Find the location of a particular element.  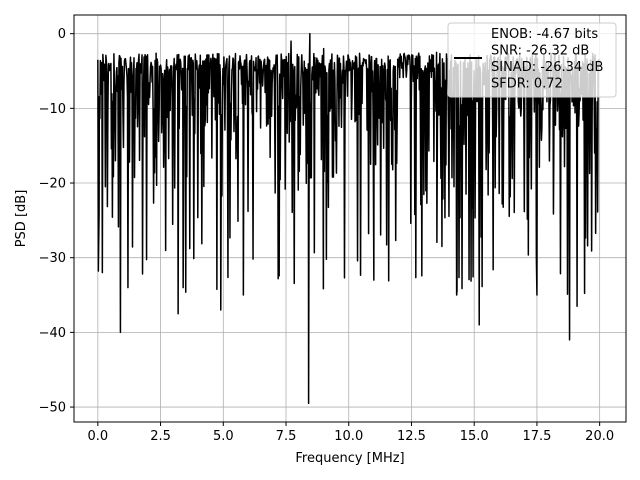

x-tick-label: 2.5 is located at coordinates (160, 436).